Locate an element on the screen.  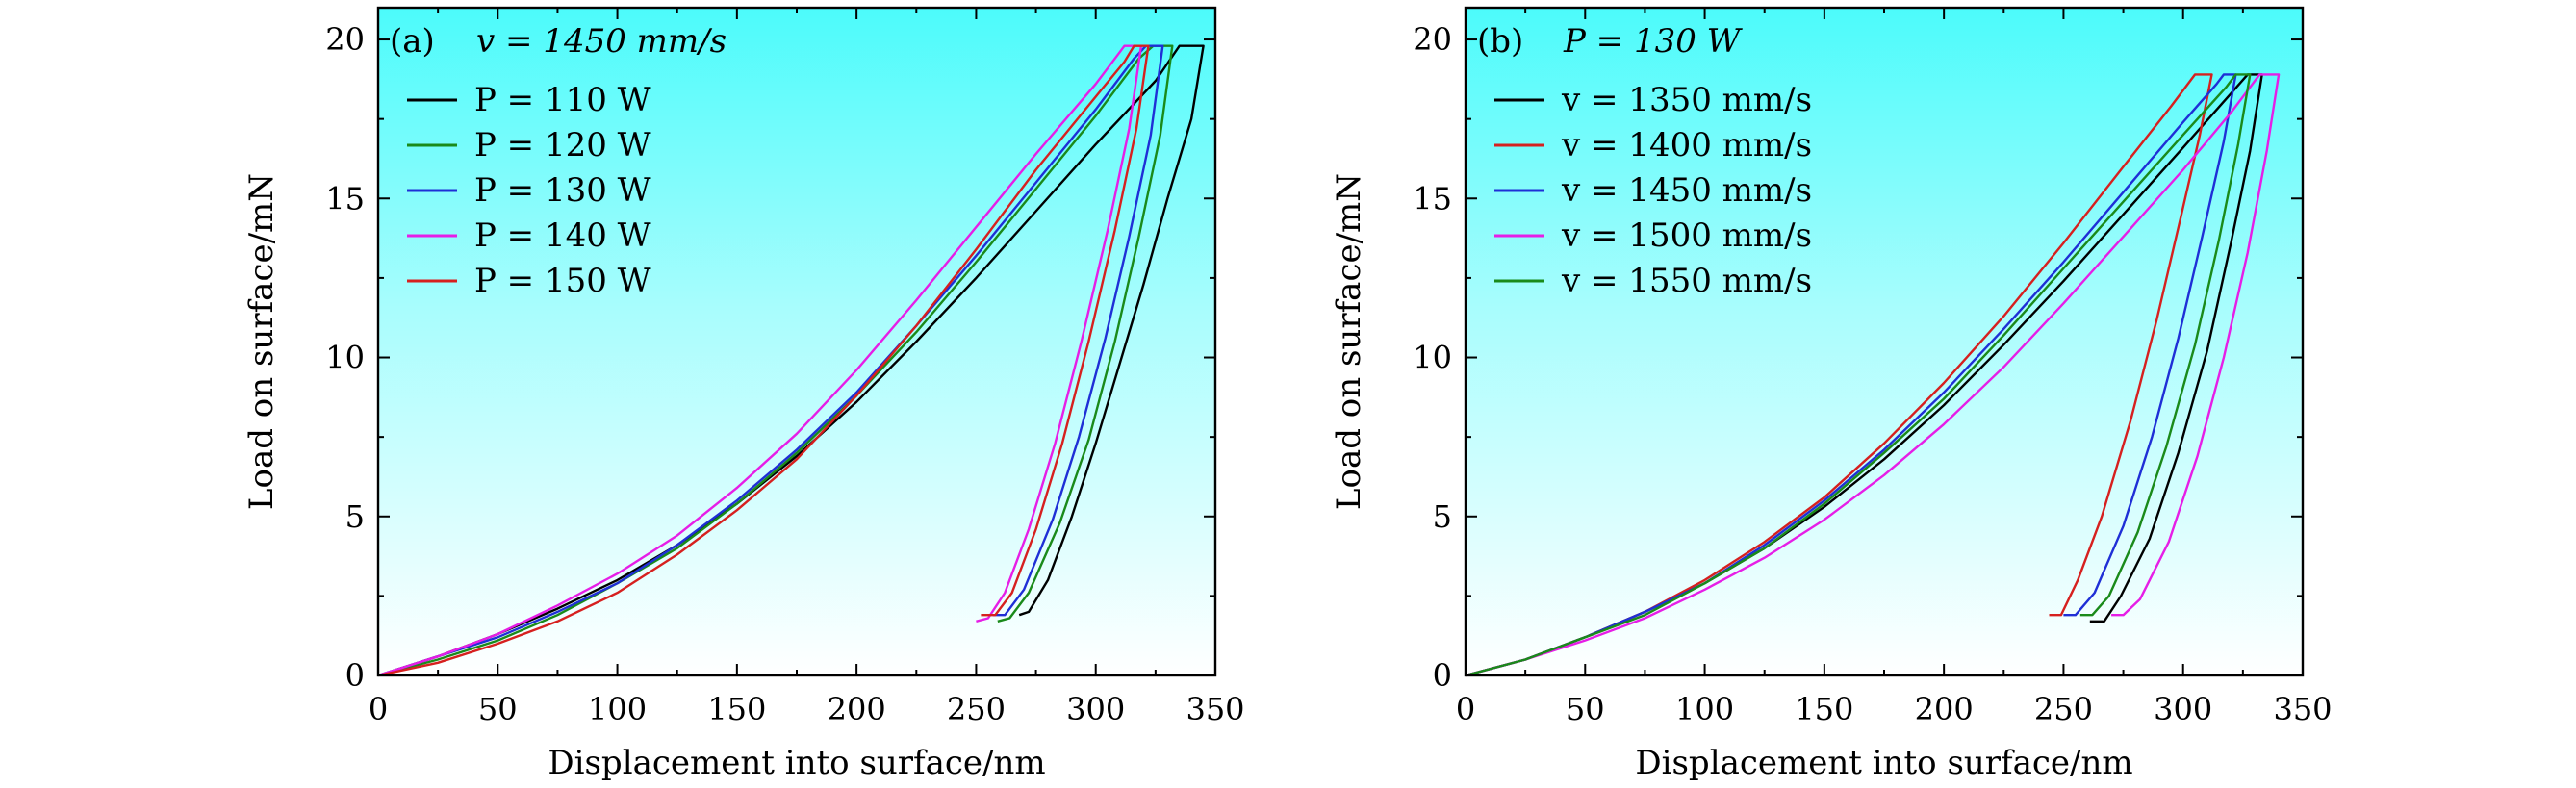
panel-label: (a) is located at coordinates (412, 42).